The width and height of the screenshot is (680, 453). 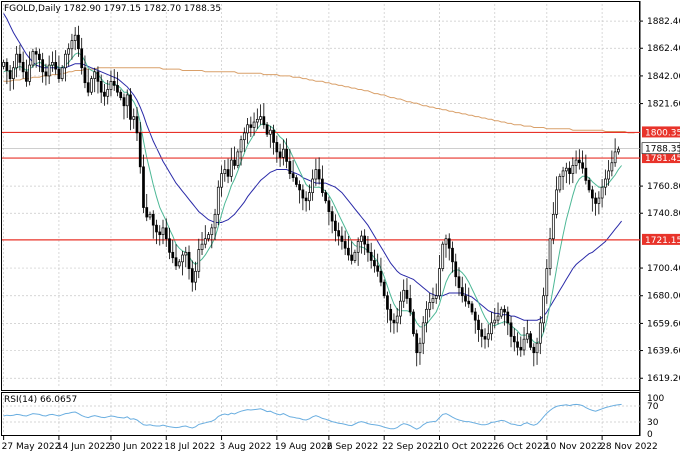 I want to click on xtick-label: 30 Jun 2022, so click(x=136, y=447).